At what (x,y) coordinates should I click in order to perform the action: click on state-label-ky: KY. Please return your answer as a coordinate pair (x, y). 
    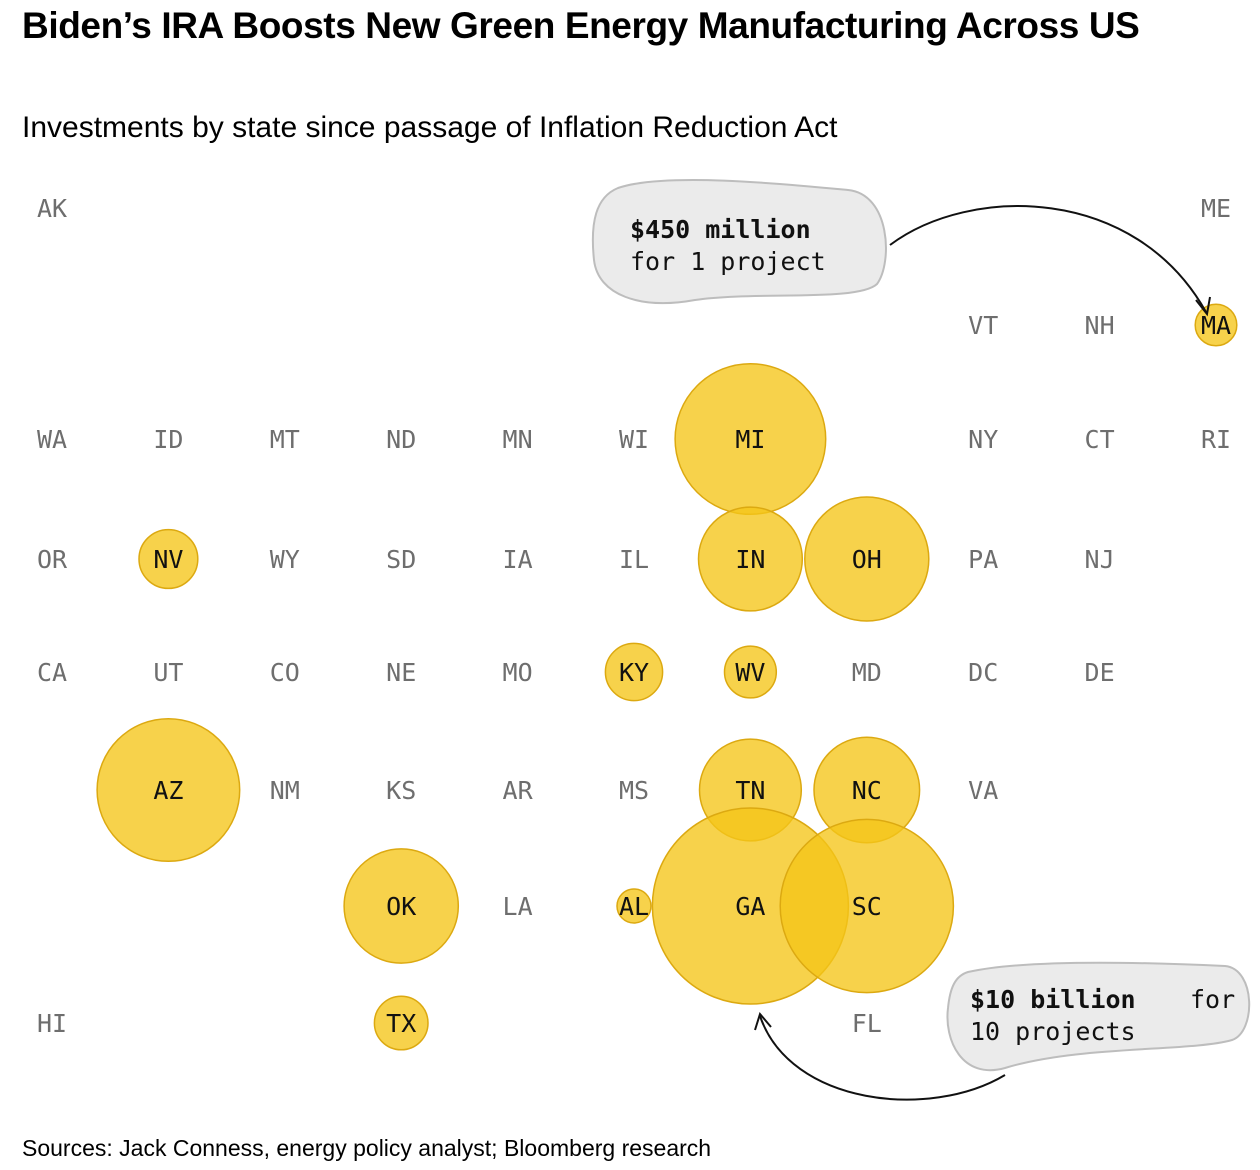
    Looking at the image, I should click on (634, 672).